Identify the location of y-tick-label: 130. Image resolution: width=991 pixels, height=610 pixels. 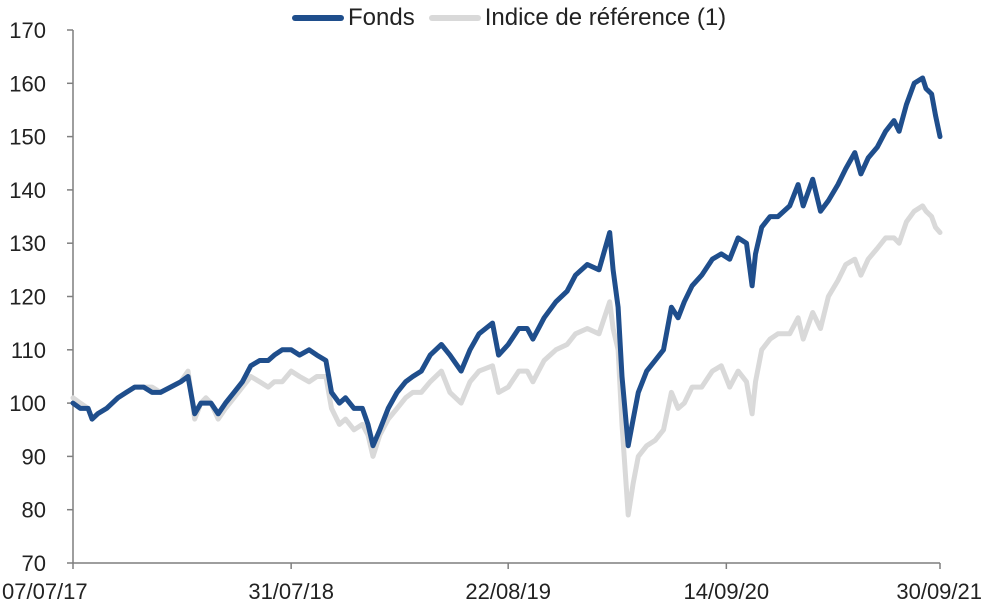
(27, 243).